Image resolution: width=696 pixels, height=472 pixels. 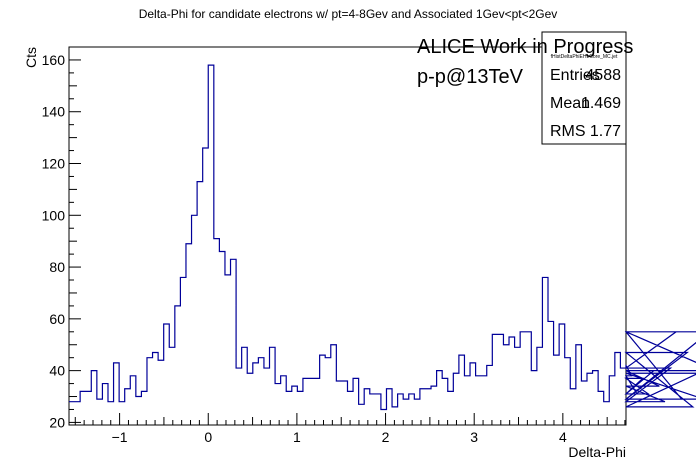 What do you see at coordinates (386, 437) in the screenshot?
I see `x-tick-label: 2` at bounding box center [386, 437].